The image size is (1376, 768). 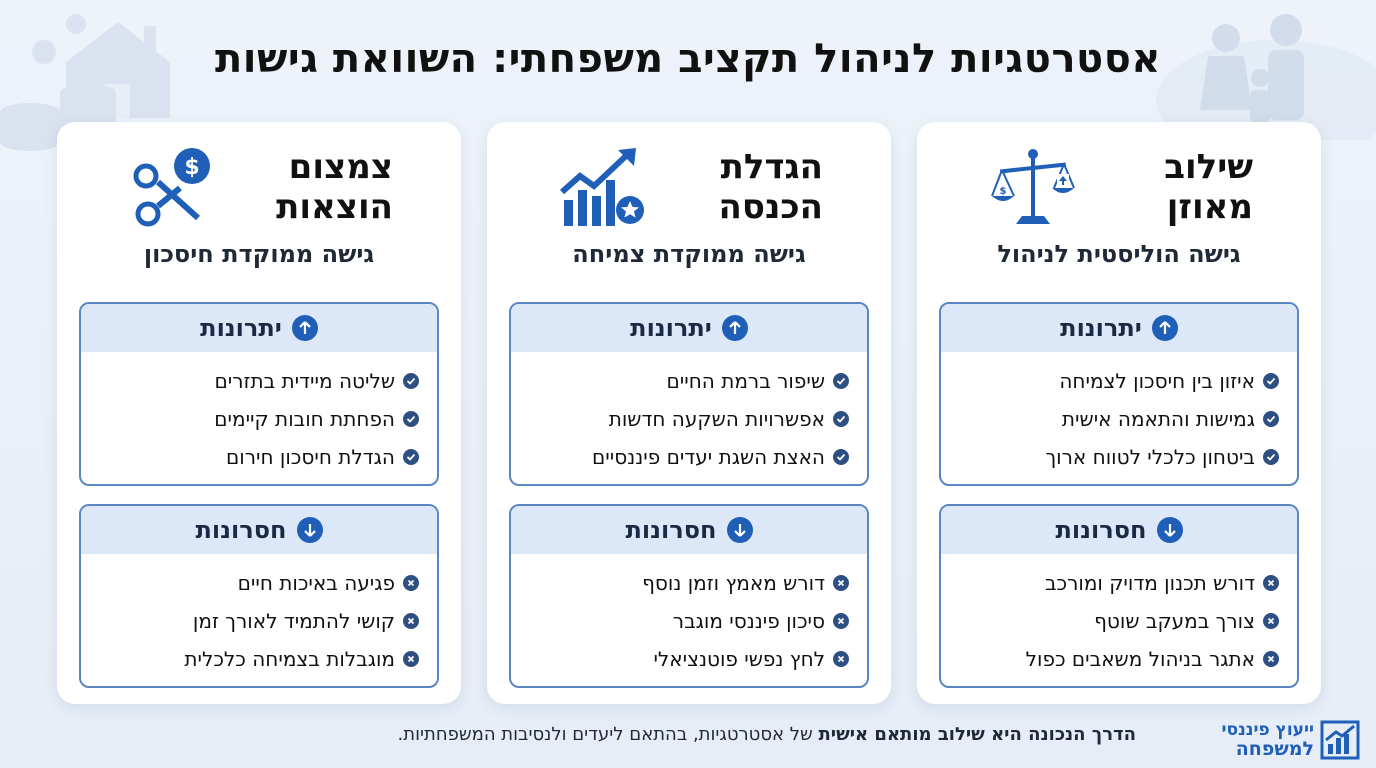 I want to click on list-item: צורך במעקב שוטף, so click(x=1117, y=621).